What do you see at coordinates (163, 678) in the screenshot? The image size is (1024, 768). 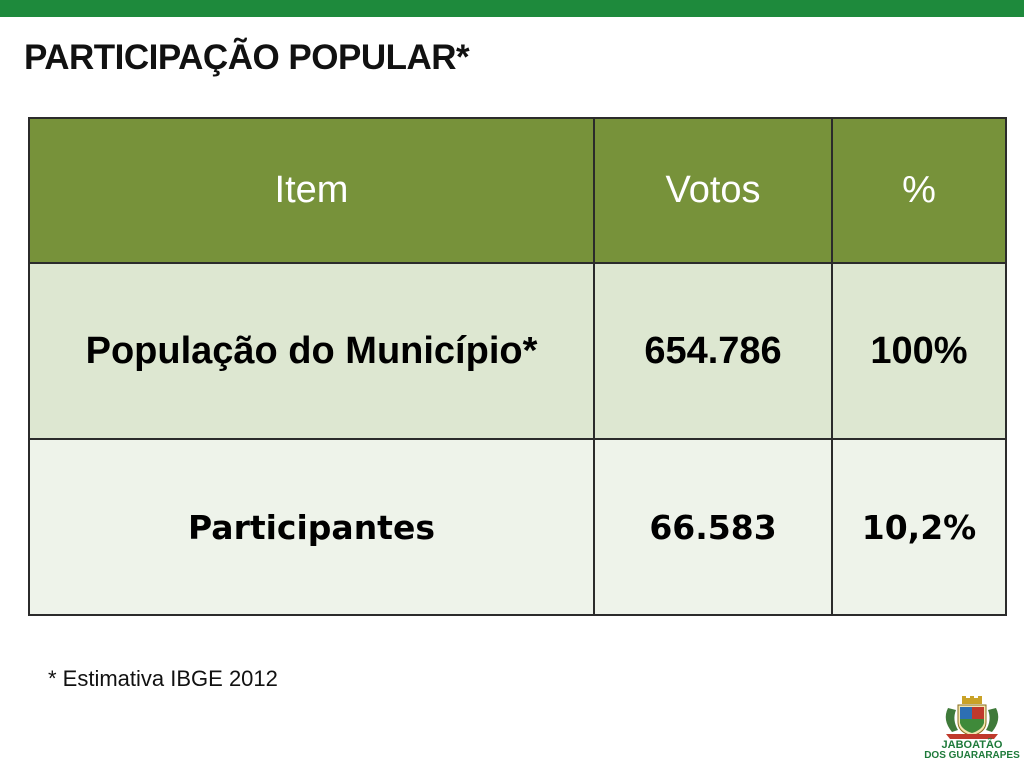 I see `footnote: * Estimativa IBGE 2012` at bounding box center [163, 678].